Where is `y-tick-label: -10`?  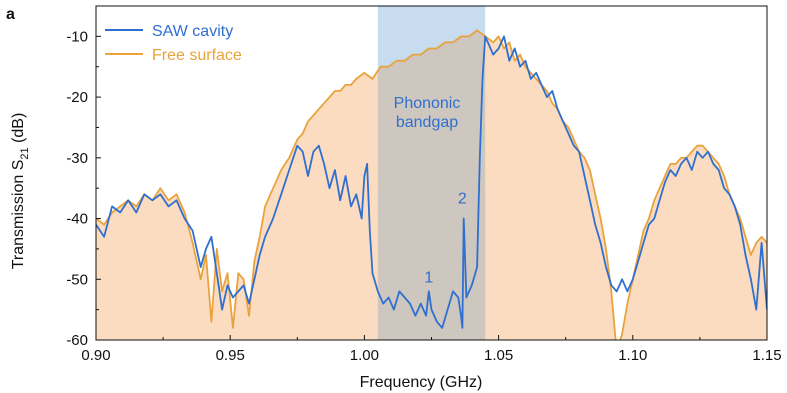 y-tick-label: -10 is located at coordinates (77, 36).